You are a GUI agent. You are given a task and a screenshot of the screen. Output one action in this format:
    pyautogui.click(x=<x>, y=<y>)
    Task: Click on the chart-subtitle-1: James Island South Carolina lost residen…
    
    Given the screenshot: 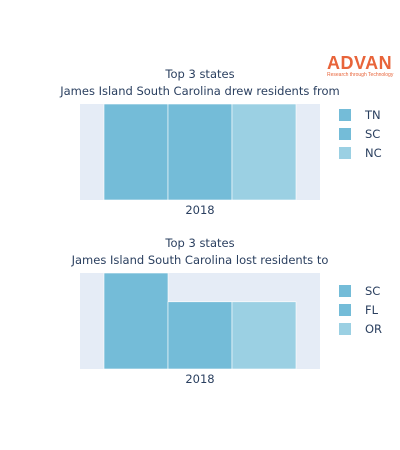 What is the action you would take?
    pyautogui.click(x=200, y=260)
    